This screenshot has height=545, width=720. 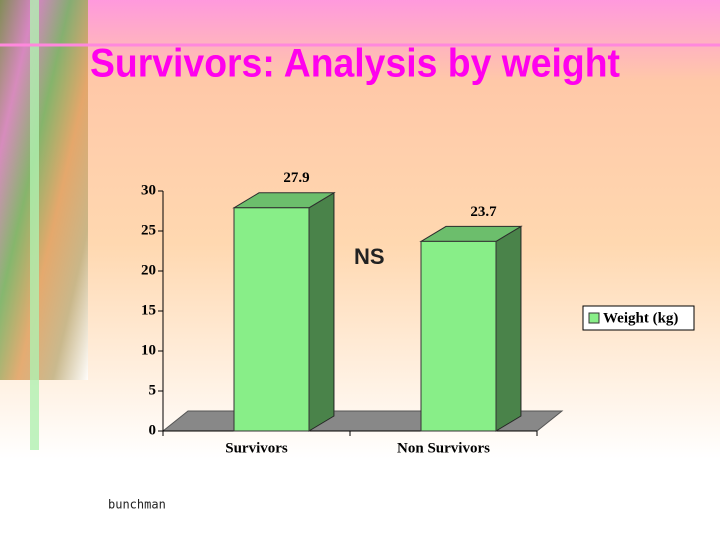 I want to click on annotation: NS, so click(x=369, y=256).